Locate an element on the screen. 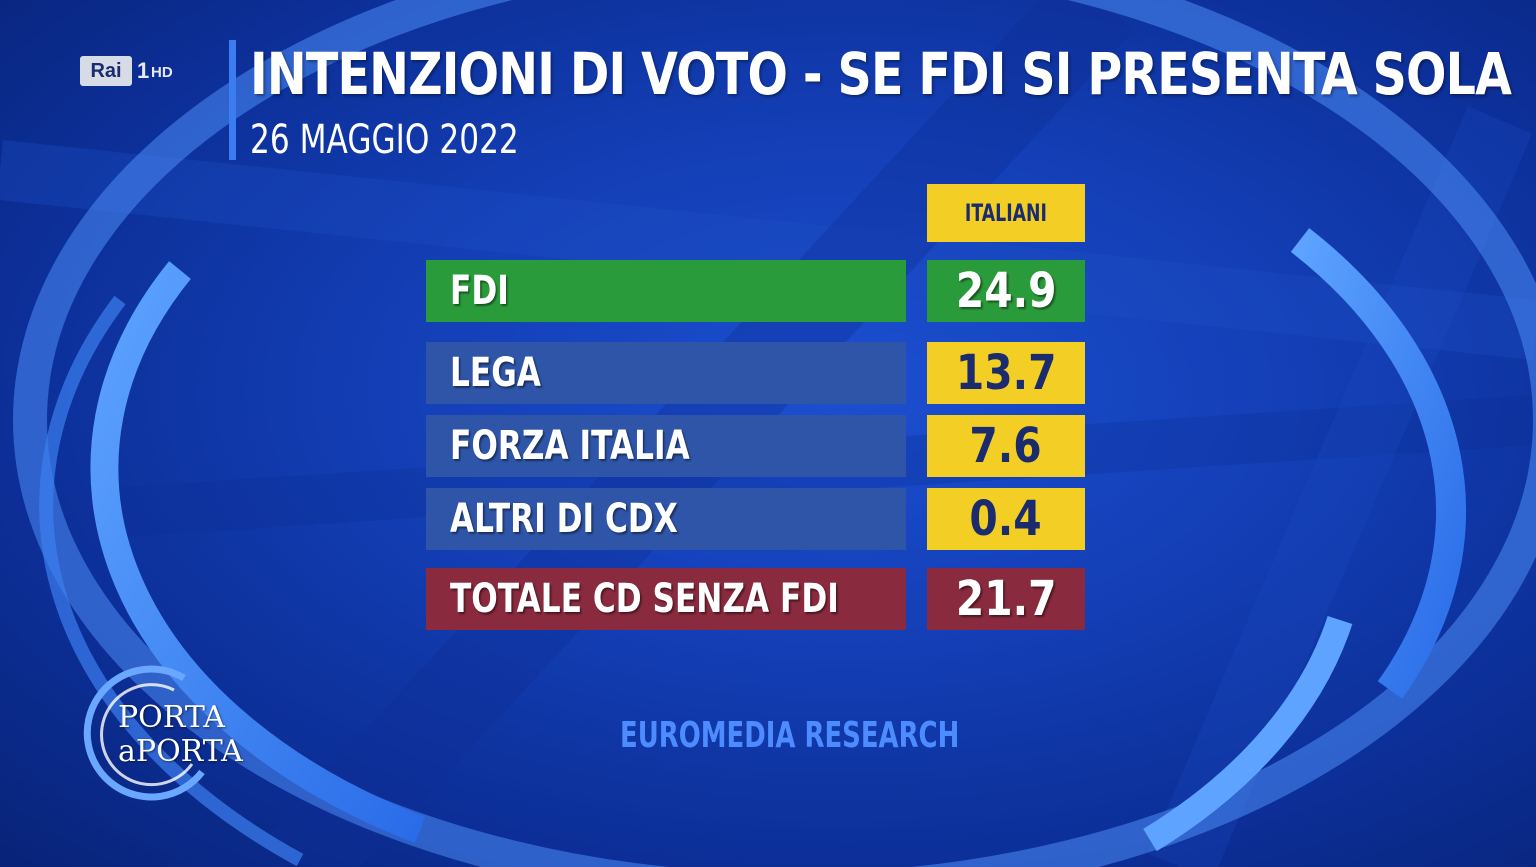  channel-number: 1 is located at coordinates (143, 70).